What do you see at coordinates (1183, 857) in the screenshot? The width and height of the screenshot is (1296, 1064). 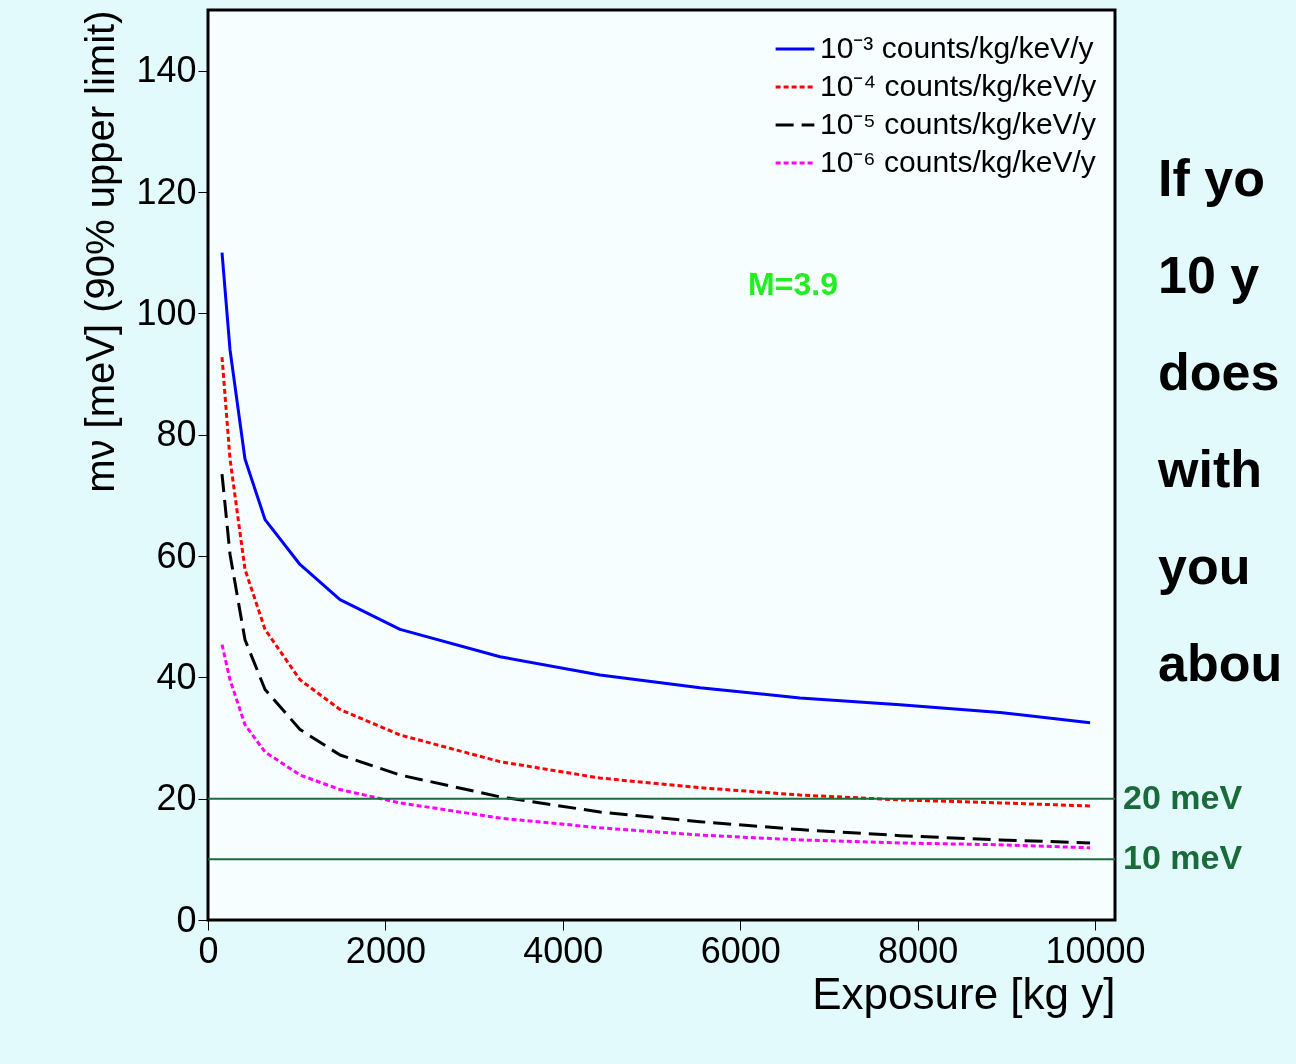 I see `ref-line-label: 10 meV` at bounding box center [1183, 857].